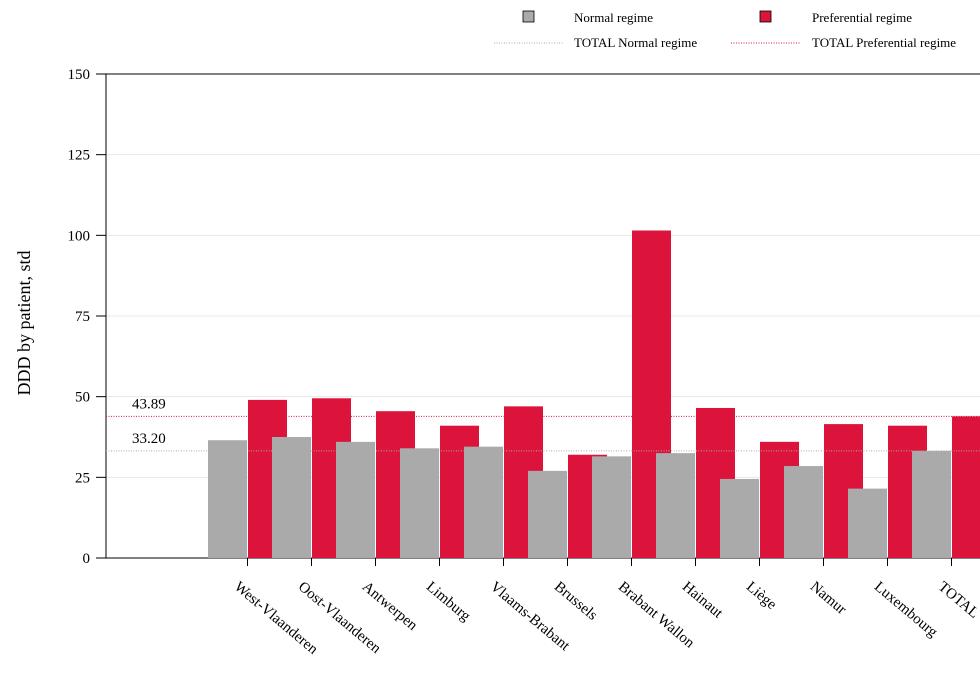 The height and width of the screenshot is (689, 980). Describe the element at coordinates (149, 439) in the screenshot. I see `reference-line-label: 33.20` at that location.